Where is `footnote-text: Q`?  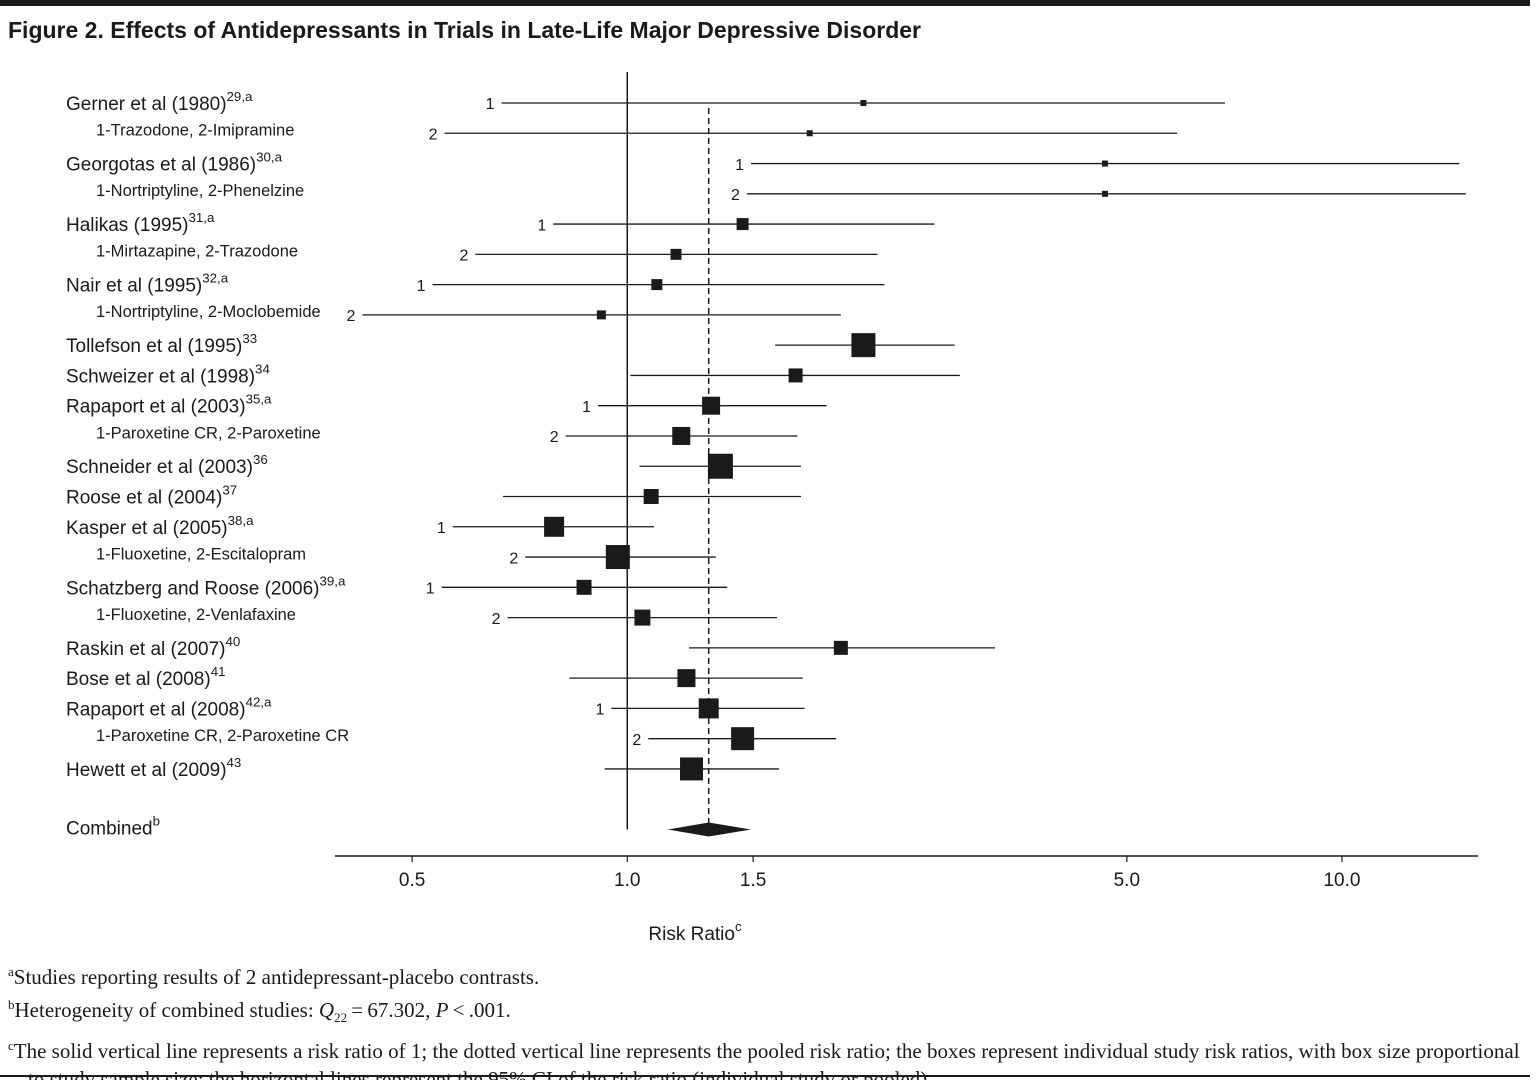 footnote-text: Q is located at coordinates (326, 1010).